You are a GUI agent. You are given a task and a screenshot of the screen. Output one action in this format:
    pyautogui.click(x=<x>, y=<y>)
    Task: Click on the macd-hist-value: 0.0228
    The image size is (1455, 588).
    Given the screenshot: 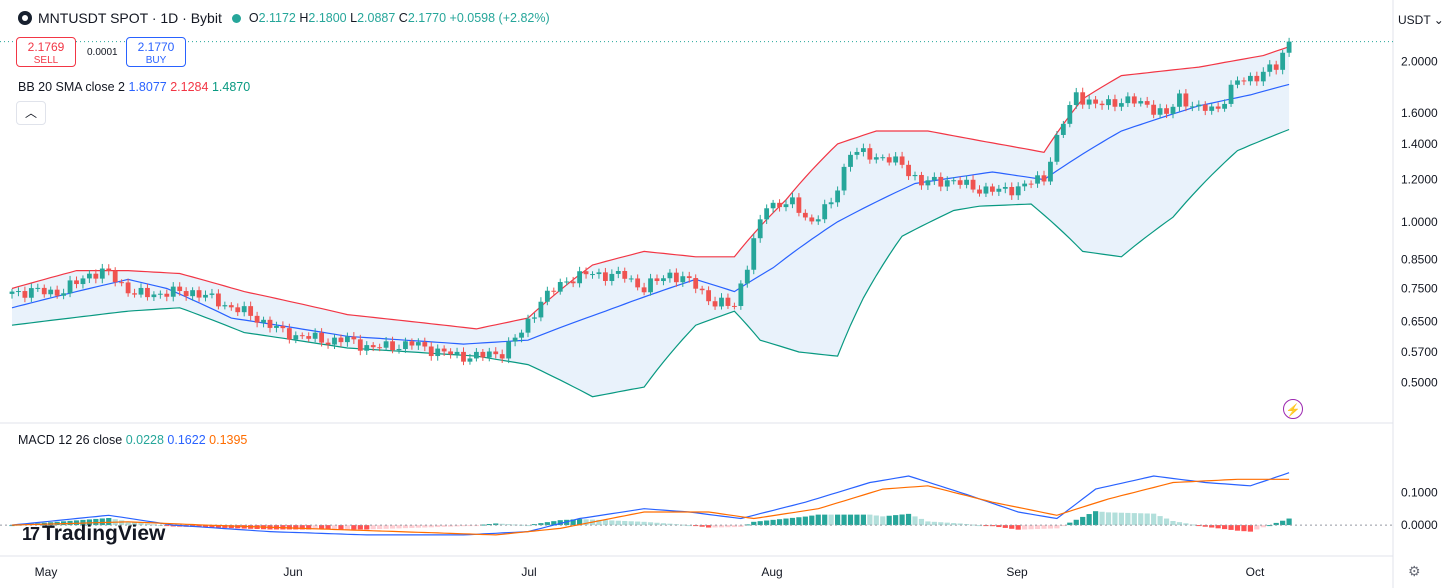 What is the action you would take?
    pyautogui.click(x=144, y=440)
    